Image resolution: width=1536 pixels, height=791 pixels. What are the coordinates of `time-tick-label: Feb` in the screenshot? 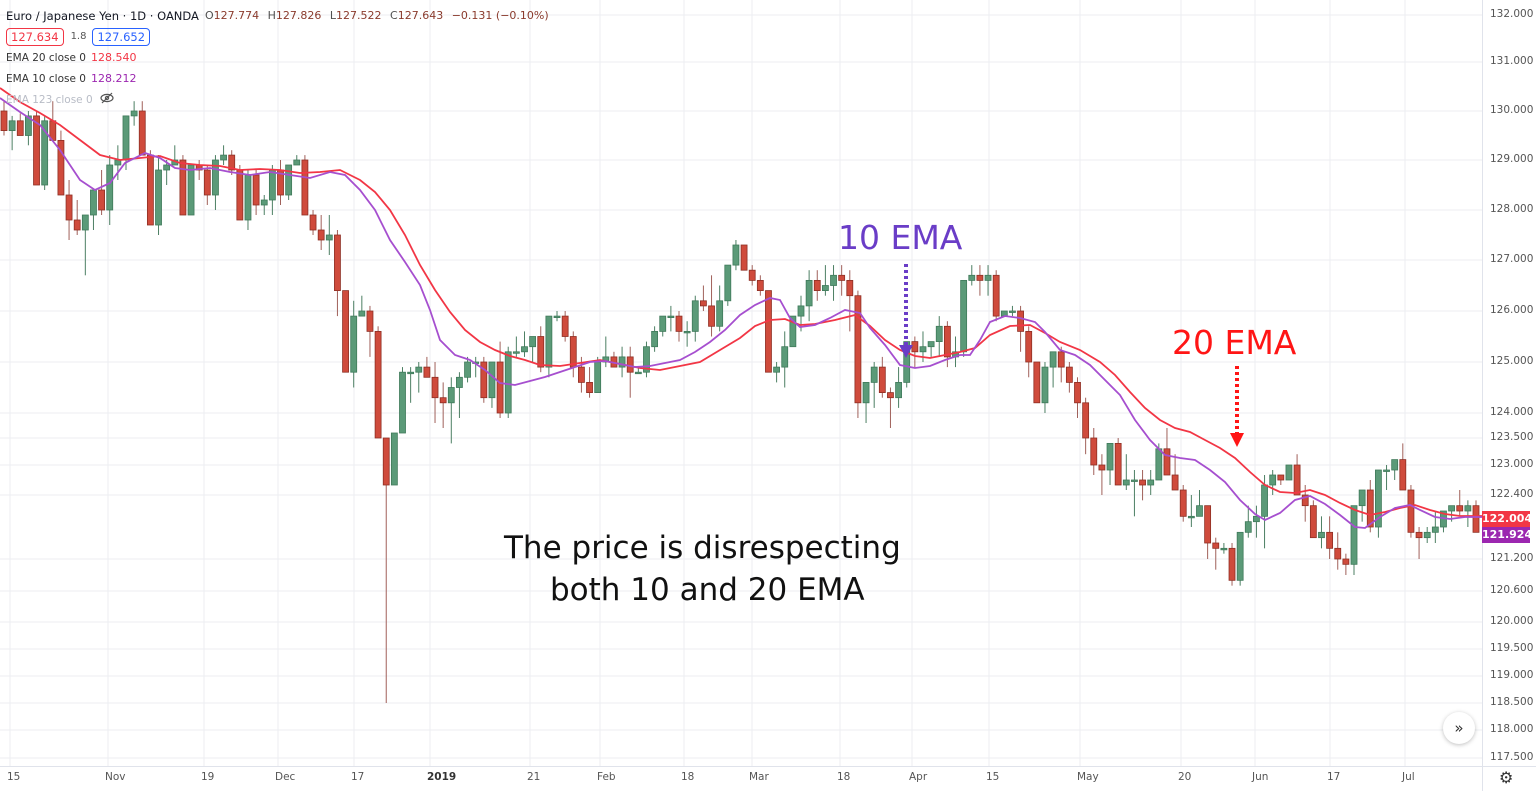 It's located at (606, 777).